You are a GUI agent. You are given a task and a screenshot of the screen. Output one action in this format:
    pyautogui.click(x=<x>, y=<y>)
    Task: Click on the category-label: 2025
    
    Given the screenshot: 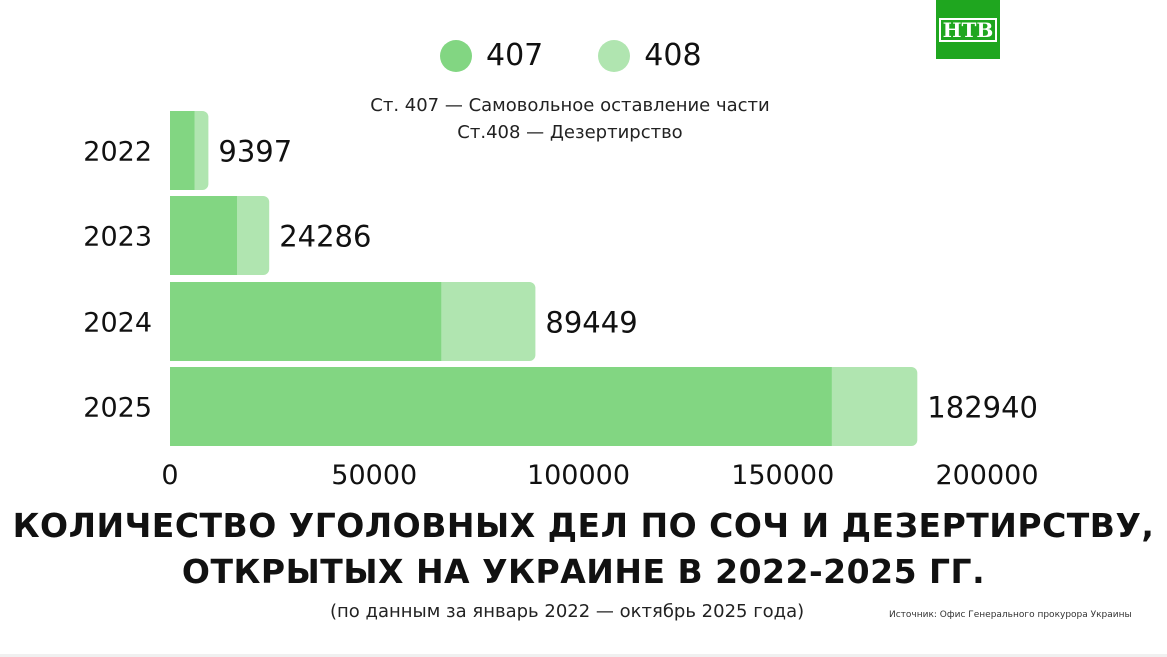 What is the action you would take?
    pyautogui.click(x=117, y=408)
    